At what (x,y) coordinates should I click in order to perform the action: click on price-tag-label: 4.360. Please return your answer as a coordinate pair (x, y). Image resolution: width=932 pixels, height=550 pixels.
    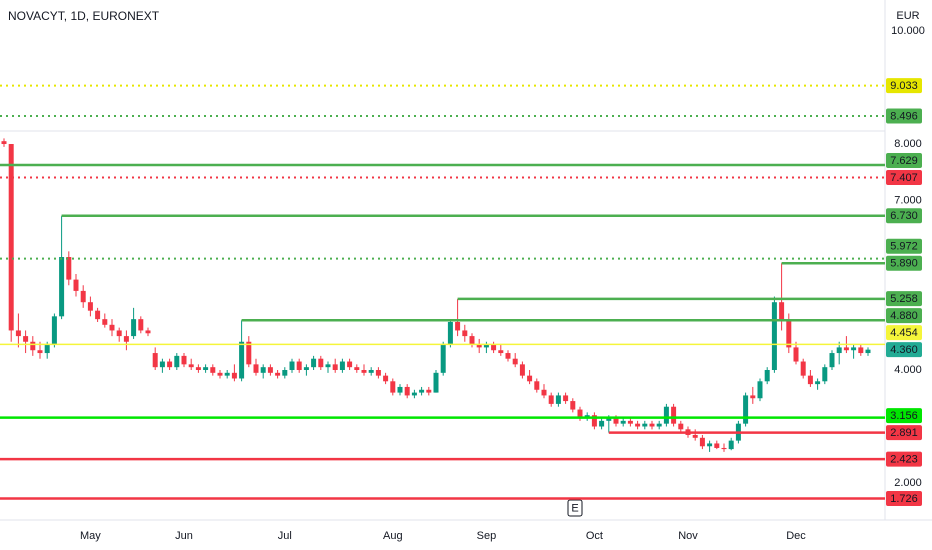
    Looking at the image, I should click on (904, 350).